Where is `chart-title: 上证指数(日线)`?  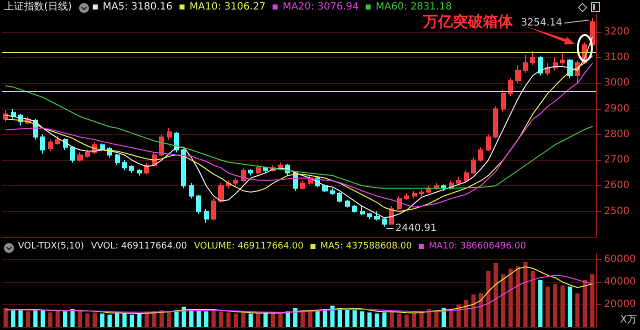
chart-title: 上证指数(日线) is located at coordinates (38, 6).